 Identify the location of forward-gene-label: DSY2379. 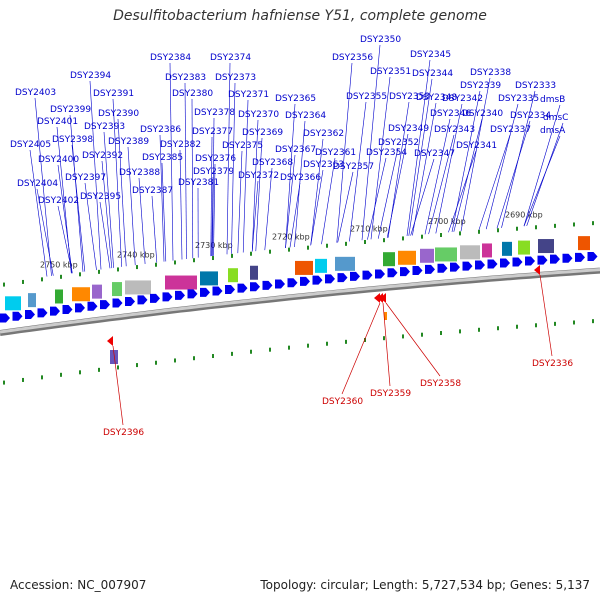
(213, 172).